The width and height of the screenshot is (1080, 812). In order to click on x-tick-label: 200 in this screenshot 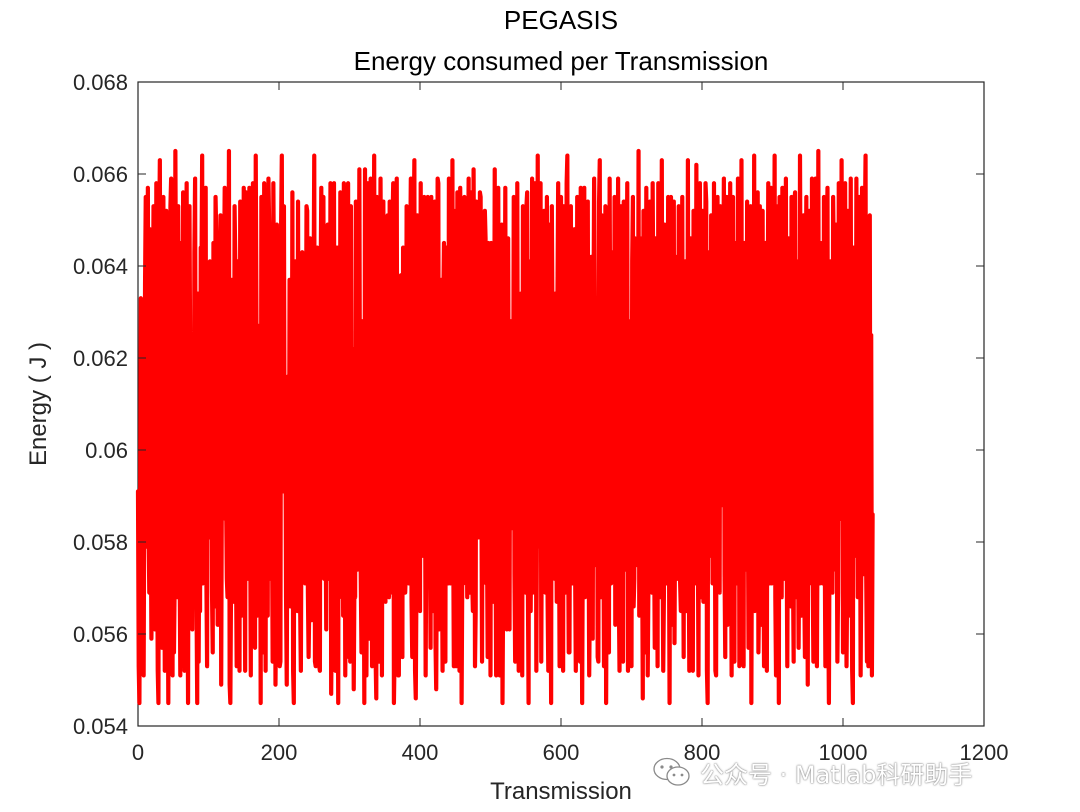, I will do `click(279, 752)`.